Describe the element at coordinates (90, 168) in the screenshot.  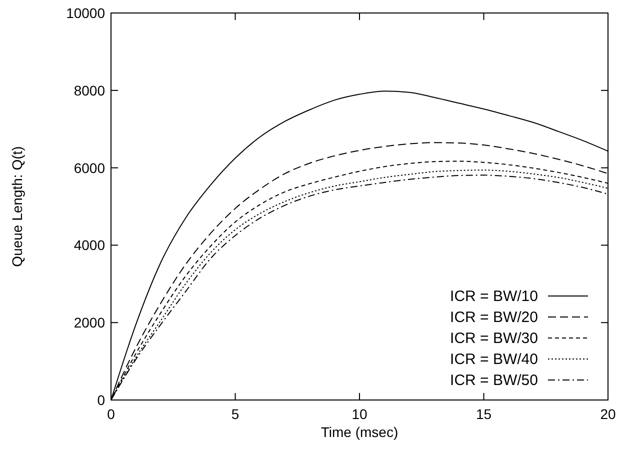
I see `y-tick-label: 6000` at that location.